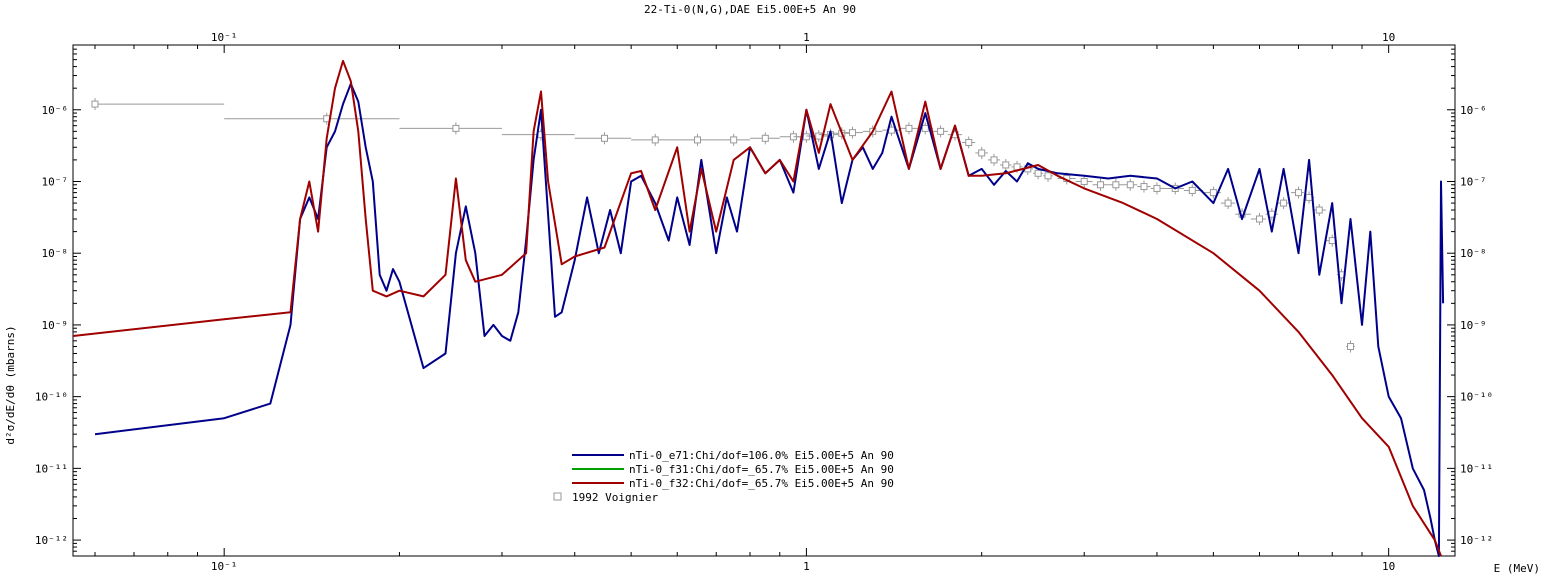 The height and width of the screenshot is (579, 1544). I want to click on y-tick-label-right: 10⁻⁷, so click(1473, 181).